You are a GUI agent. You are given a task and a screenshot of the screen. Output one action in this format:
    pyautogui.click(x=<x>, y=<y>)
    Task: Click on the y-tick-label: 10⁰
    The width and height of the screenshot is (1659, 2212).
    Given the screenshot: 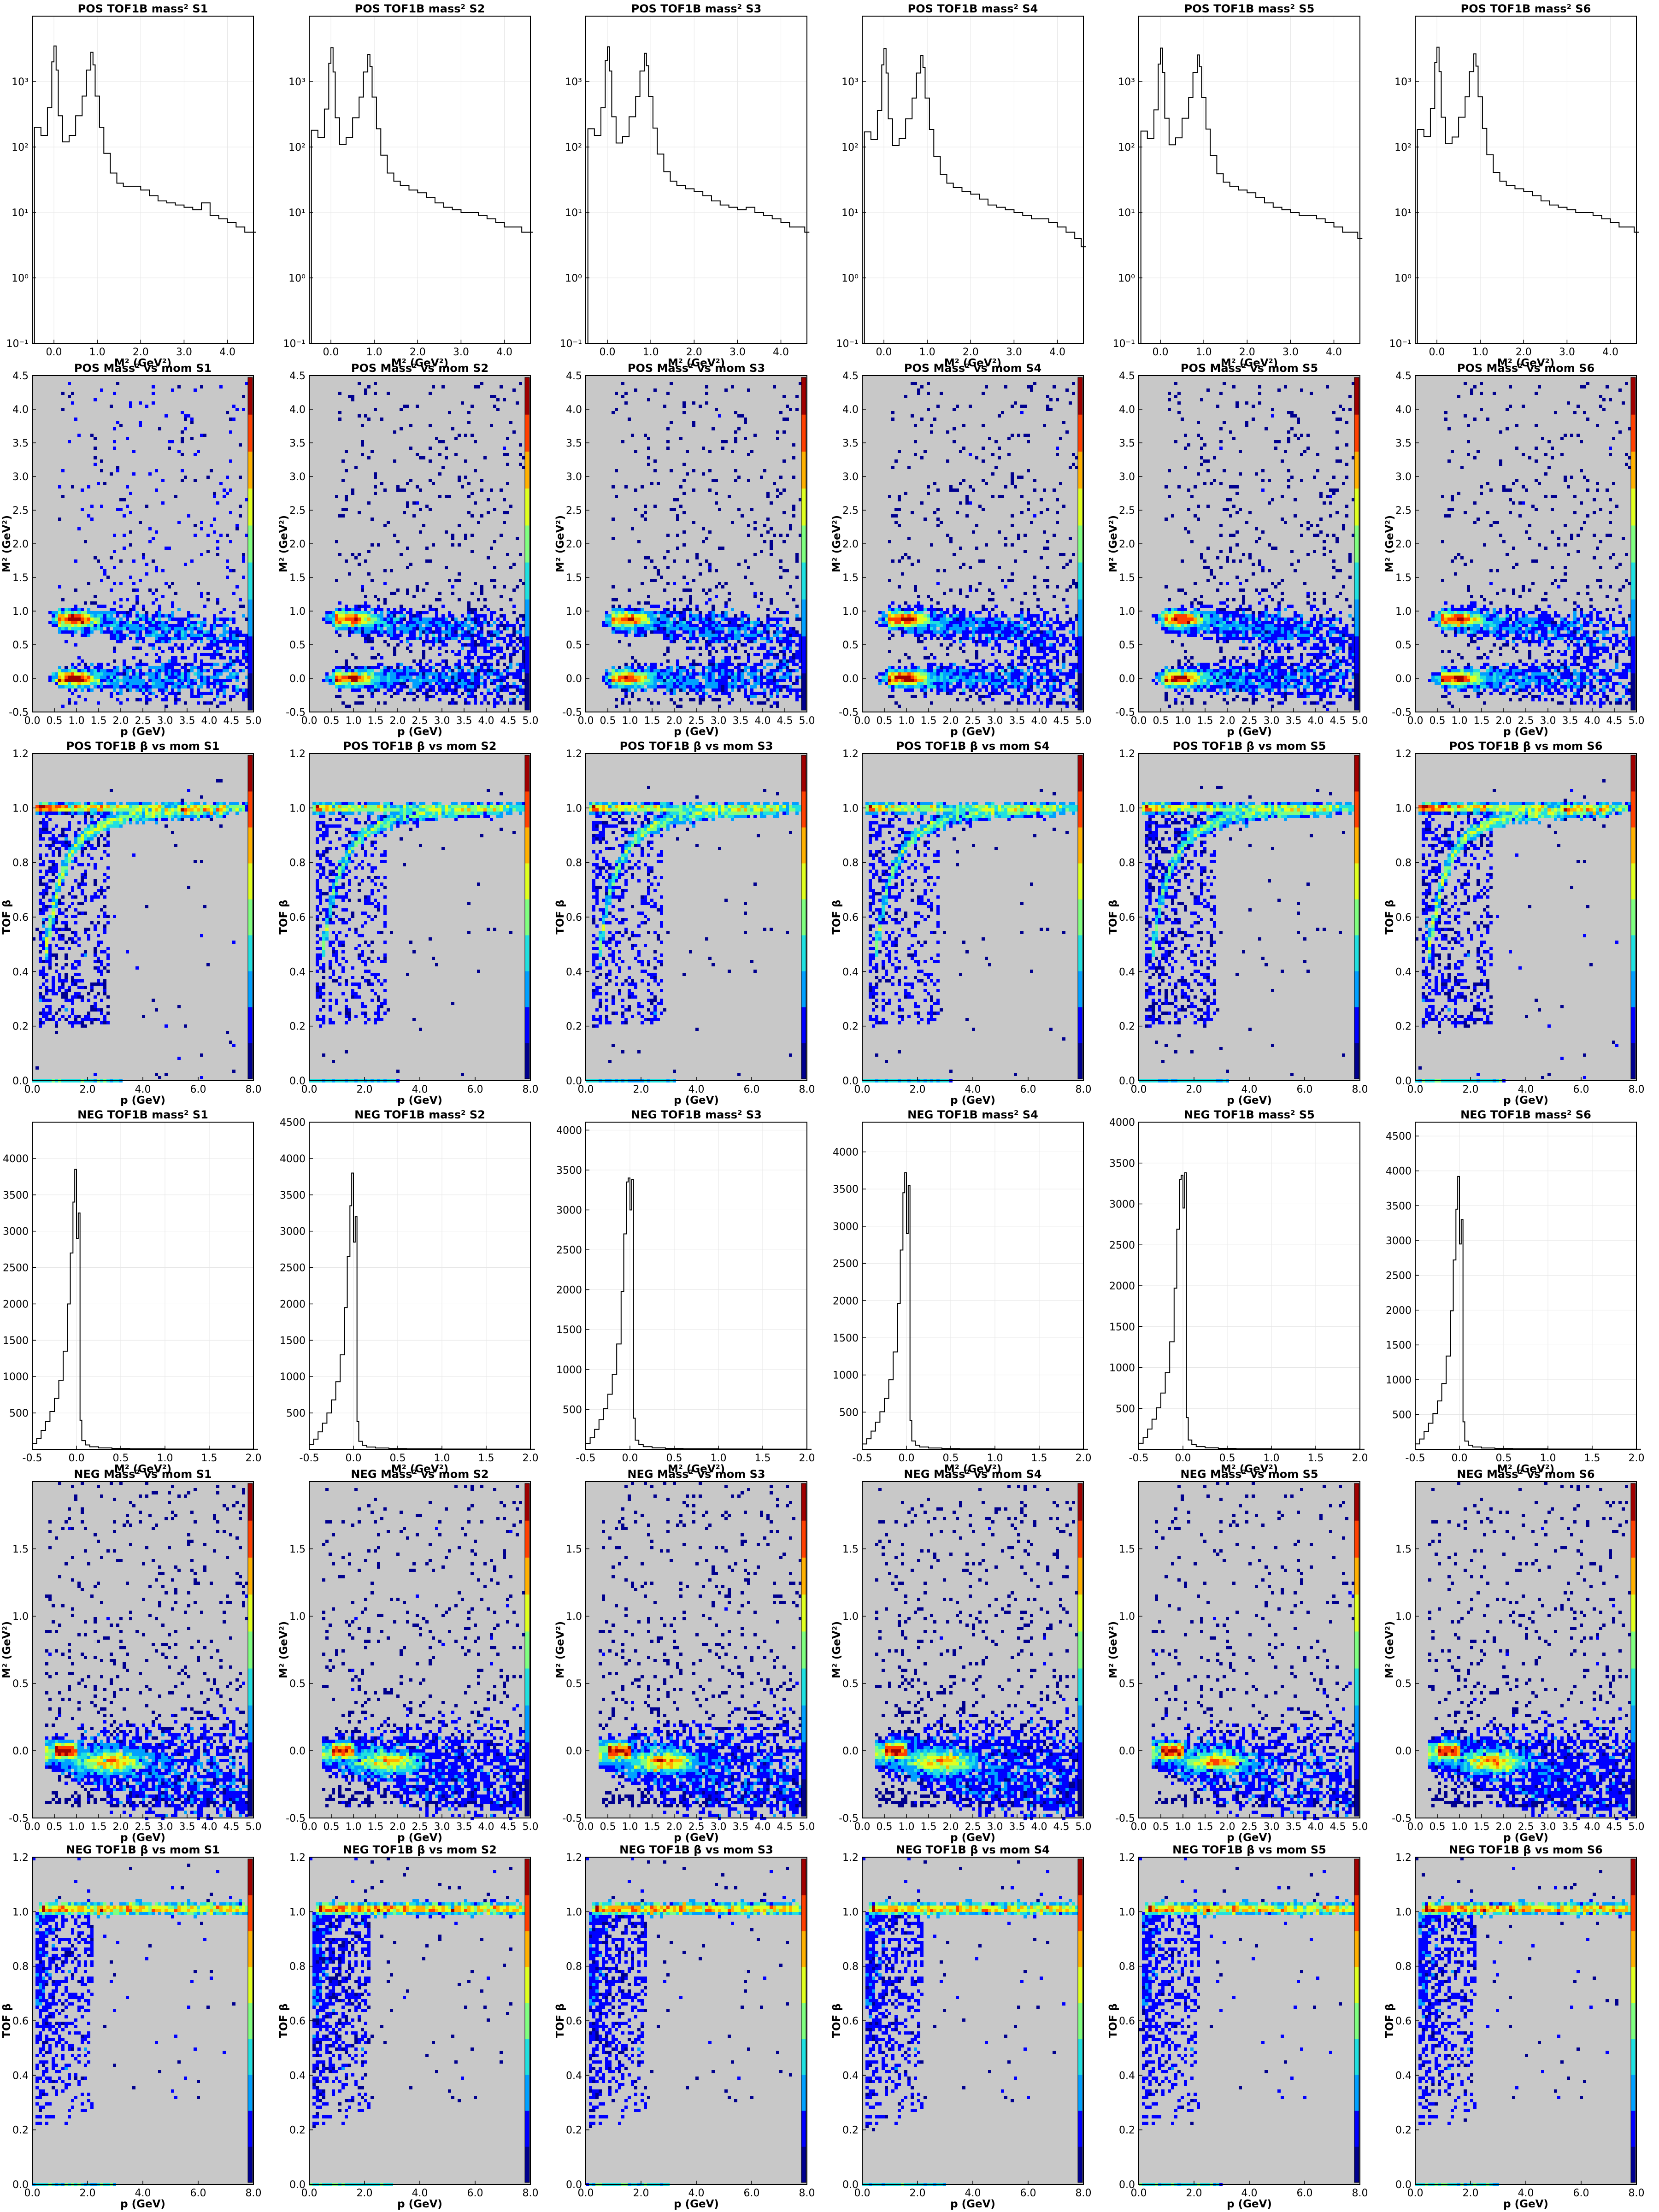 What is the action you would take?
    pyautogui.click(x=1403, y=278)
    